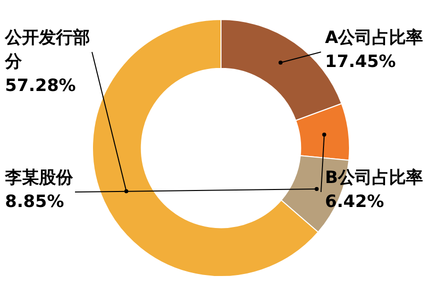 This screenshot has height=292, width=438. I want to click on data-label: 8.85%, so click(34, 202).